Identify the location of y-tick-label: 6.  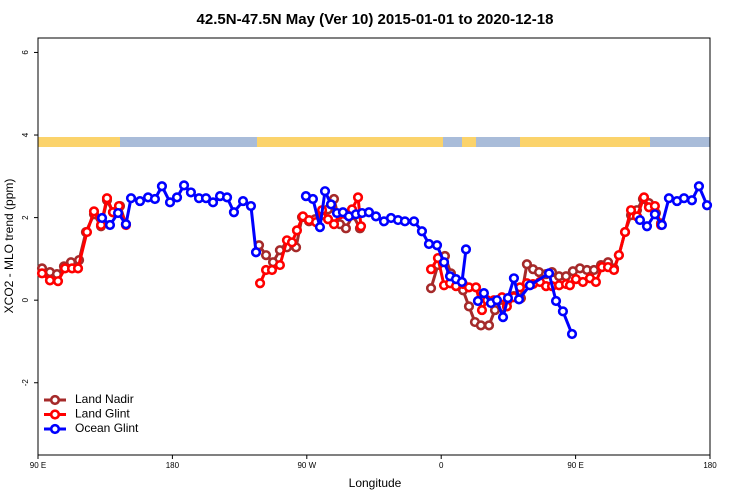
(25, 52).